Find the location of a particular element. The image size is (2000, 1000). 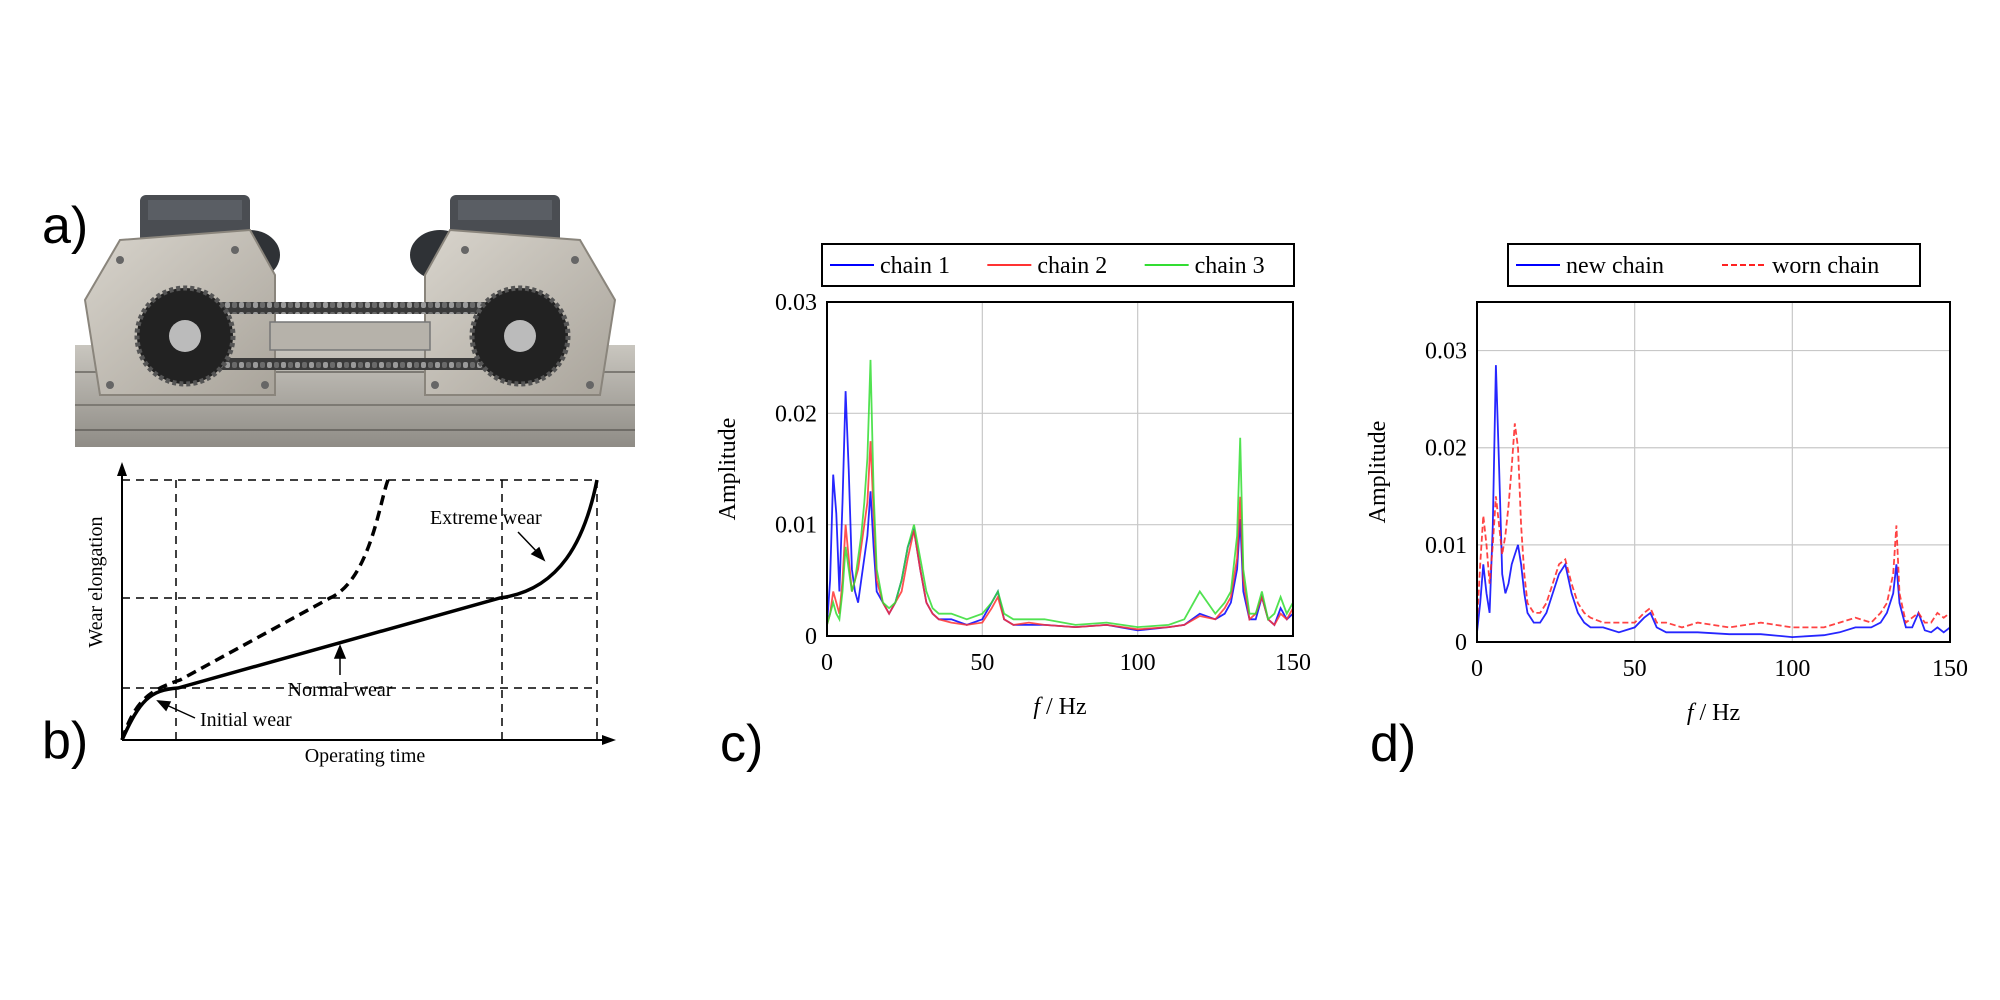

wear-annotation-arrows is located at coordinates (351, 625).